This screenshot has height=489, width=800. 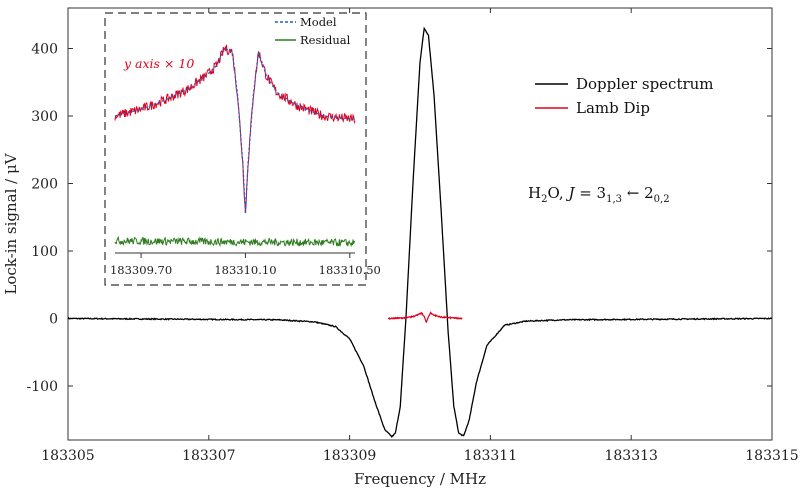 What do you see at coordinates (349, 456) in the screenshot?
I see `x-tick-label: 183309` at bounding box center [349, 456].